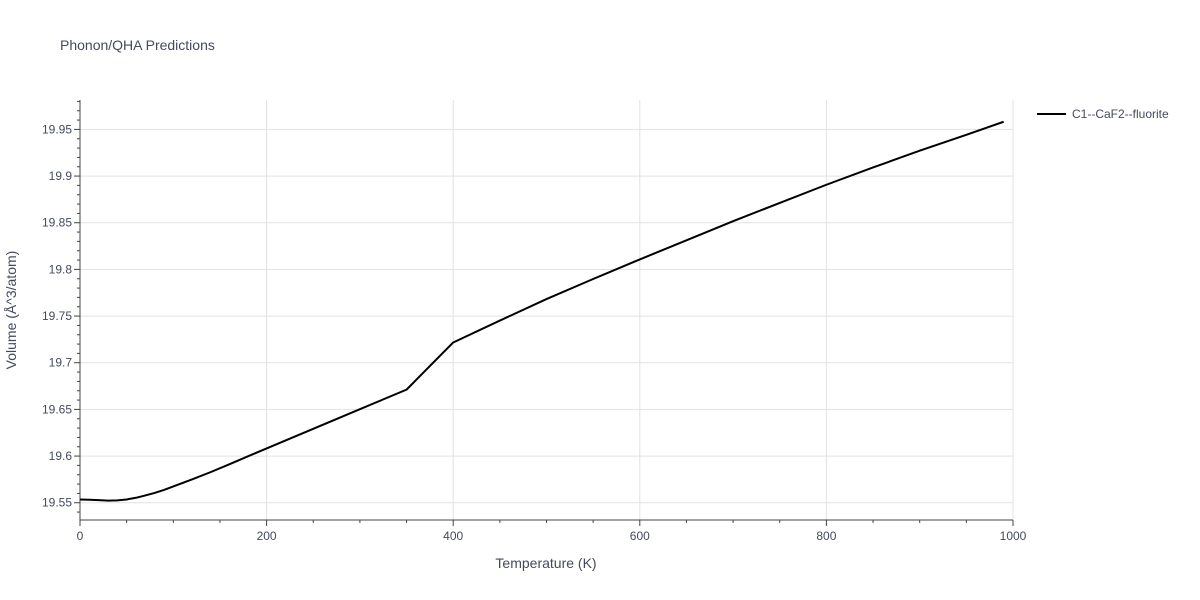  What do you see at coordinates (61, 269) in the screenshot?
I see `y-tick-label: 19.8` at bounding box center [61, 269].